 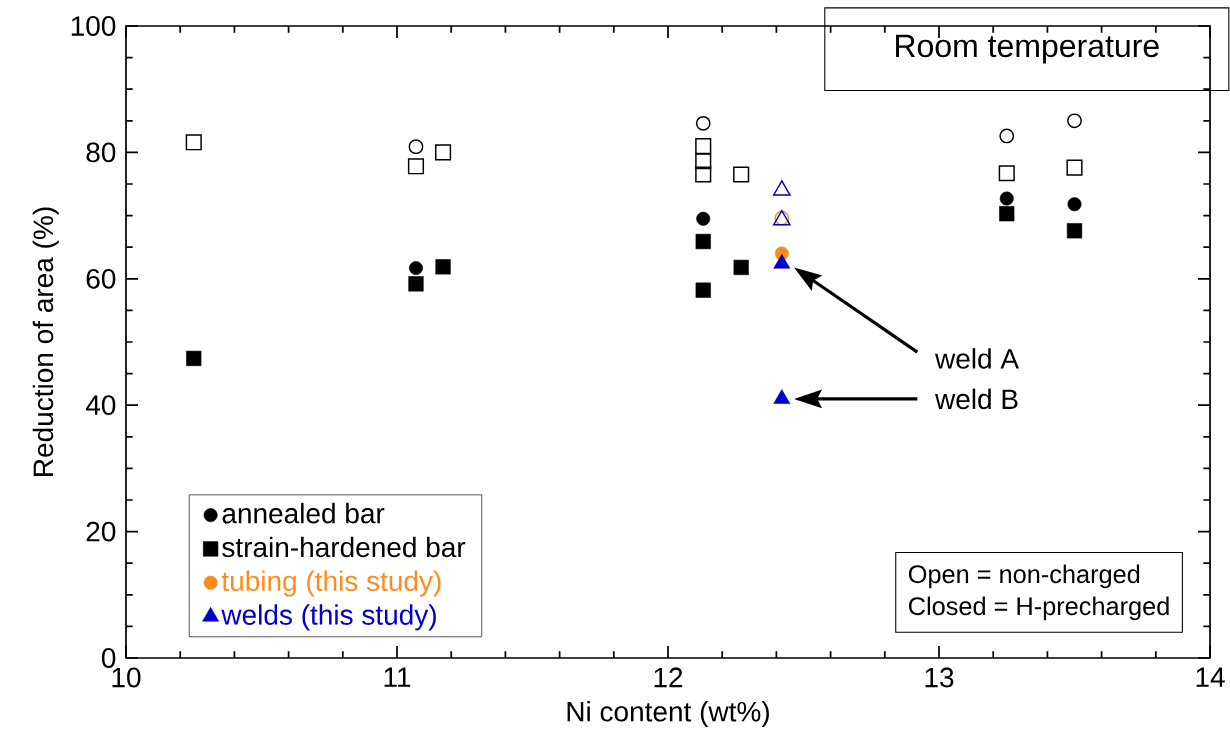 I want to click on annotation: weld B, so click(x=976, y=399).